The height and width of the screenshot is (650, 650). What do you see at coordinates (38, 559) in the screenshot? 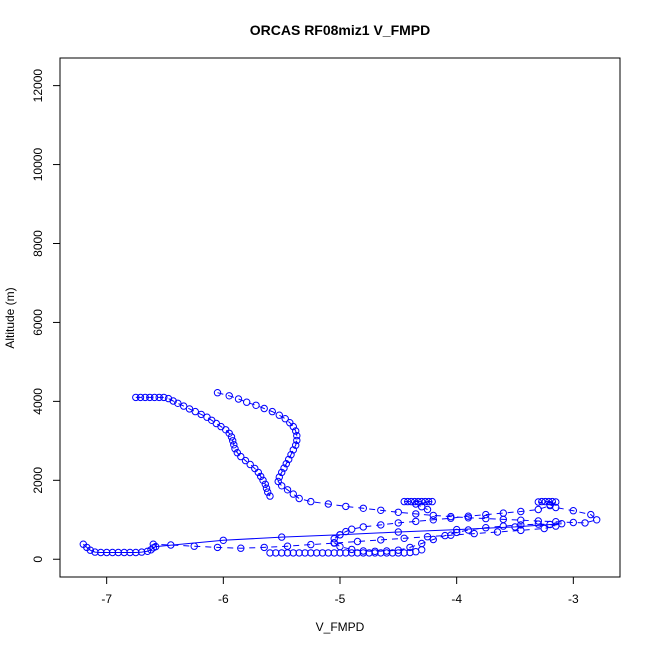
I see `y-tick-label: 0` at bounding box center [38, 559].